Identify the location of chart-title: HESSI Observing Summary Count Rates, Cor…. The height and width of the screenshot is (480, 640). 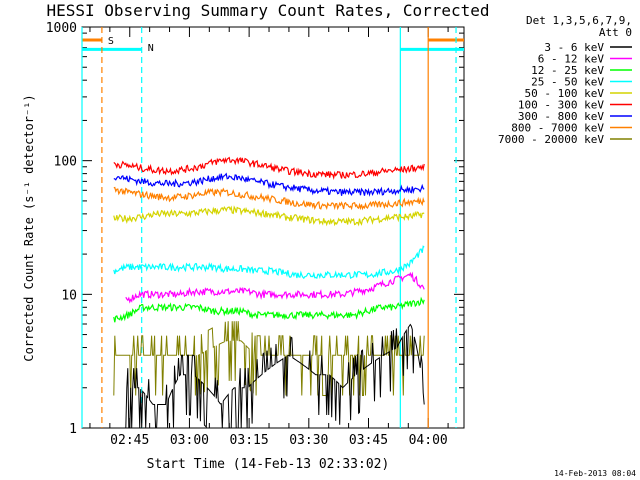
(267, 10).